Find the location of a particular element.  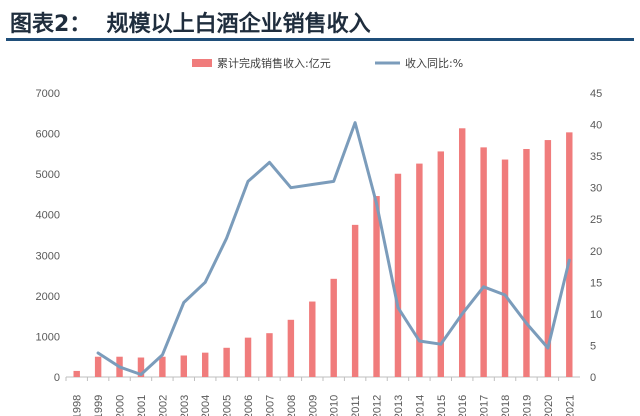

y-right-tick-label: 15 is located at coordinates (596, 283).